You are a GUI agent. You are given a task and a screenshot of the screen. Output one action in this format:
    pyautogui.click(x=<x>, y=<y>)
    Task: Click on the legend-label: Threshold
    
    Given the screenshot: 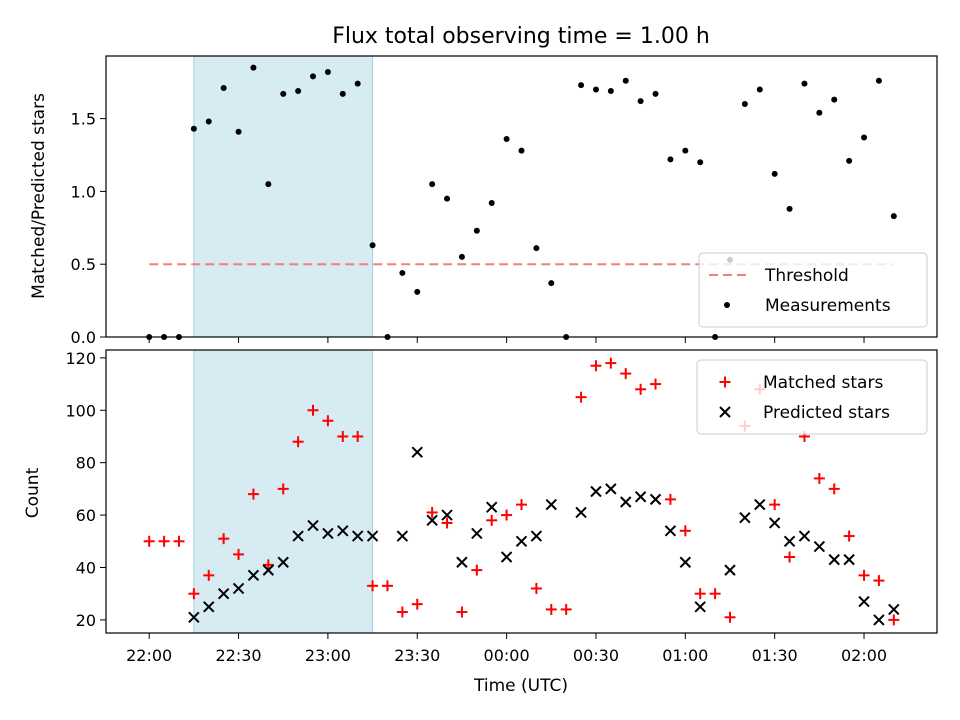 What is the action you would take?
    pyautogui.click(x=806, y=276)
    